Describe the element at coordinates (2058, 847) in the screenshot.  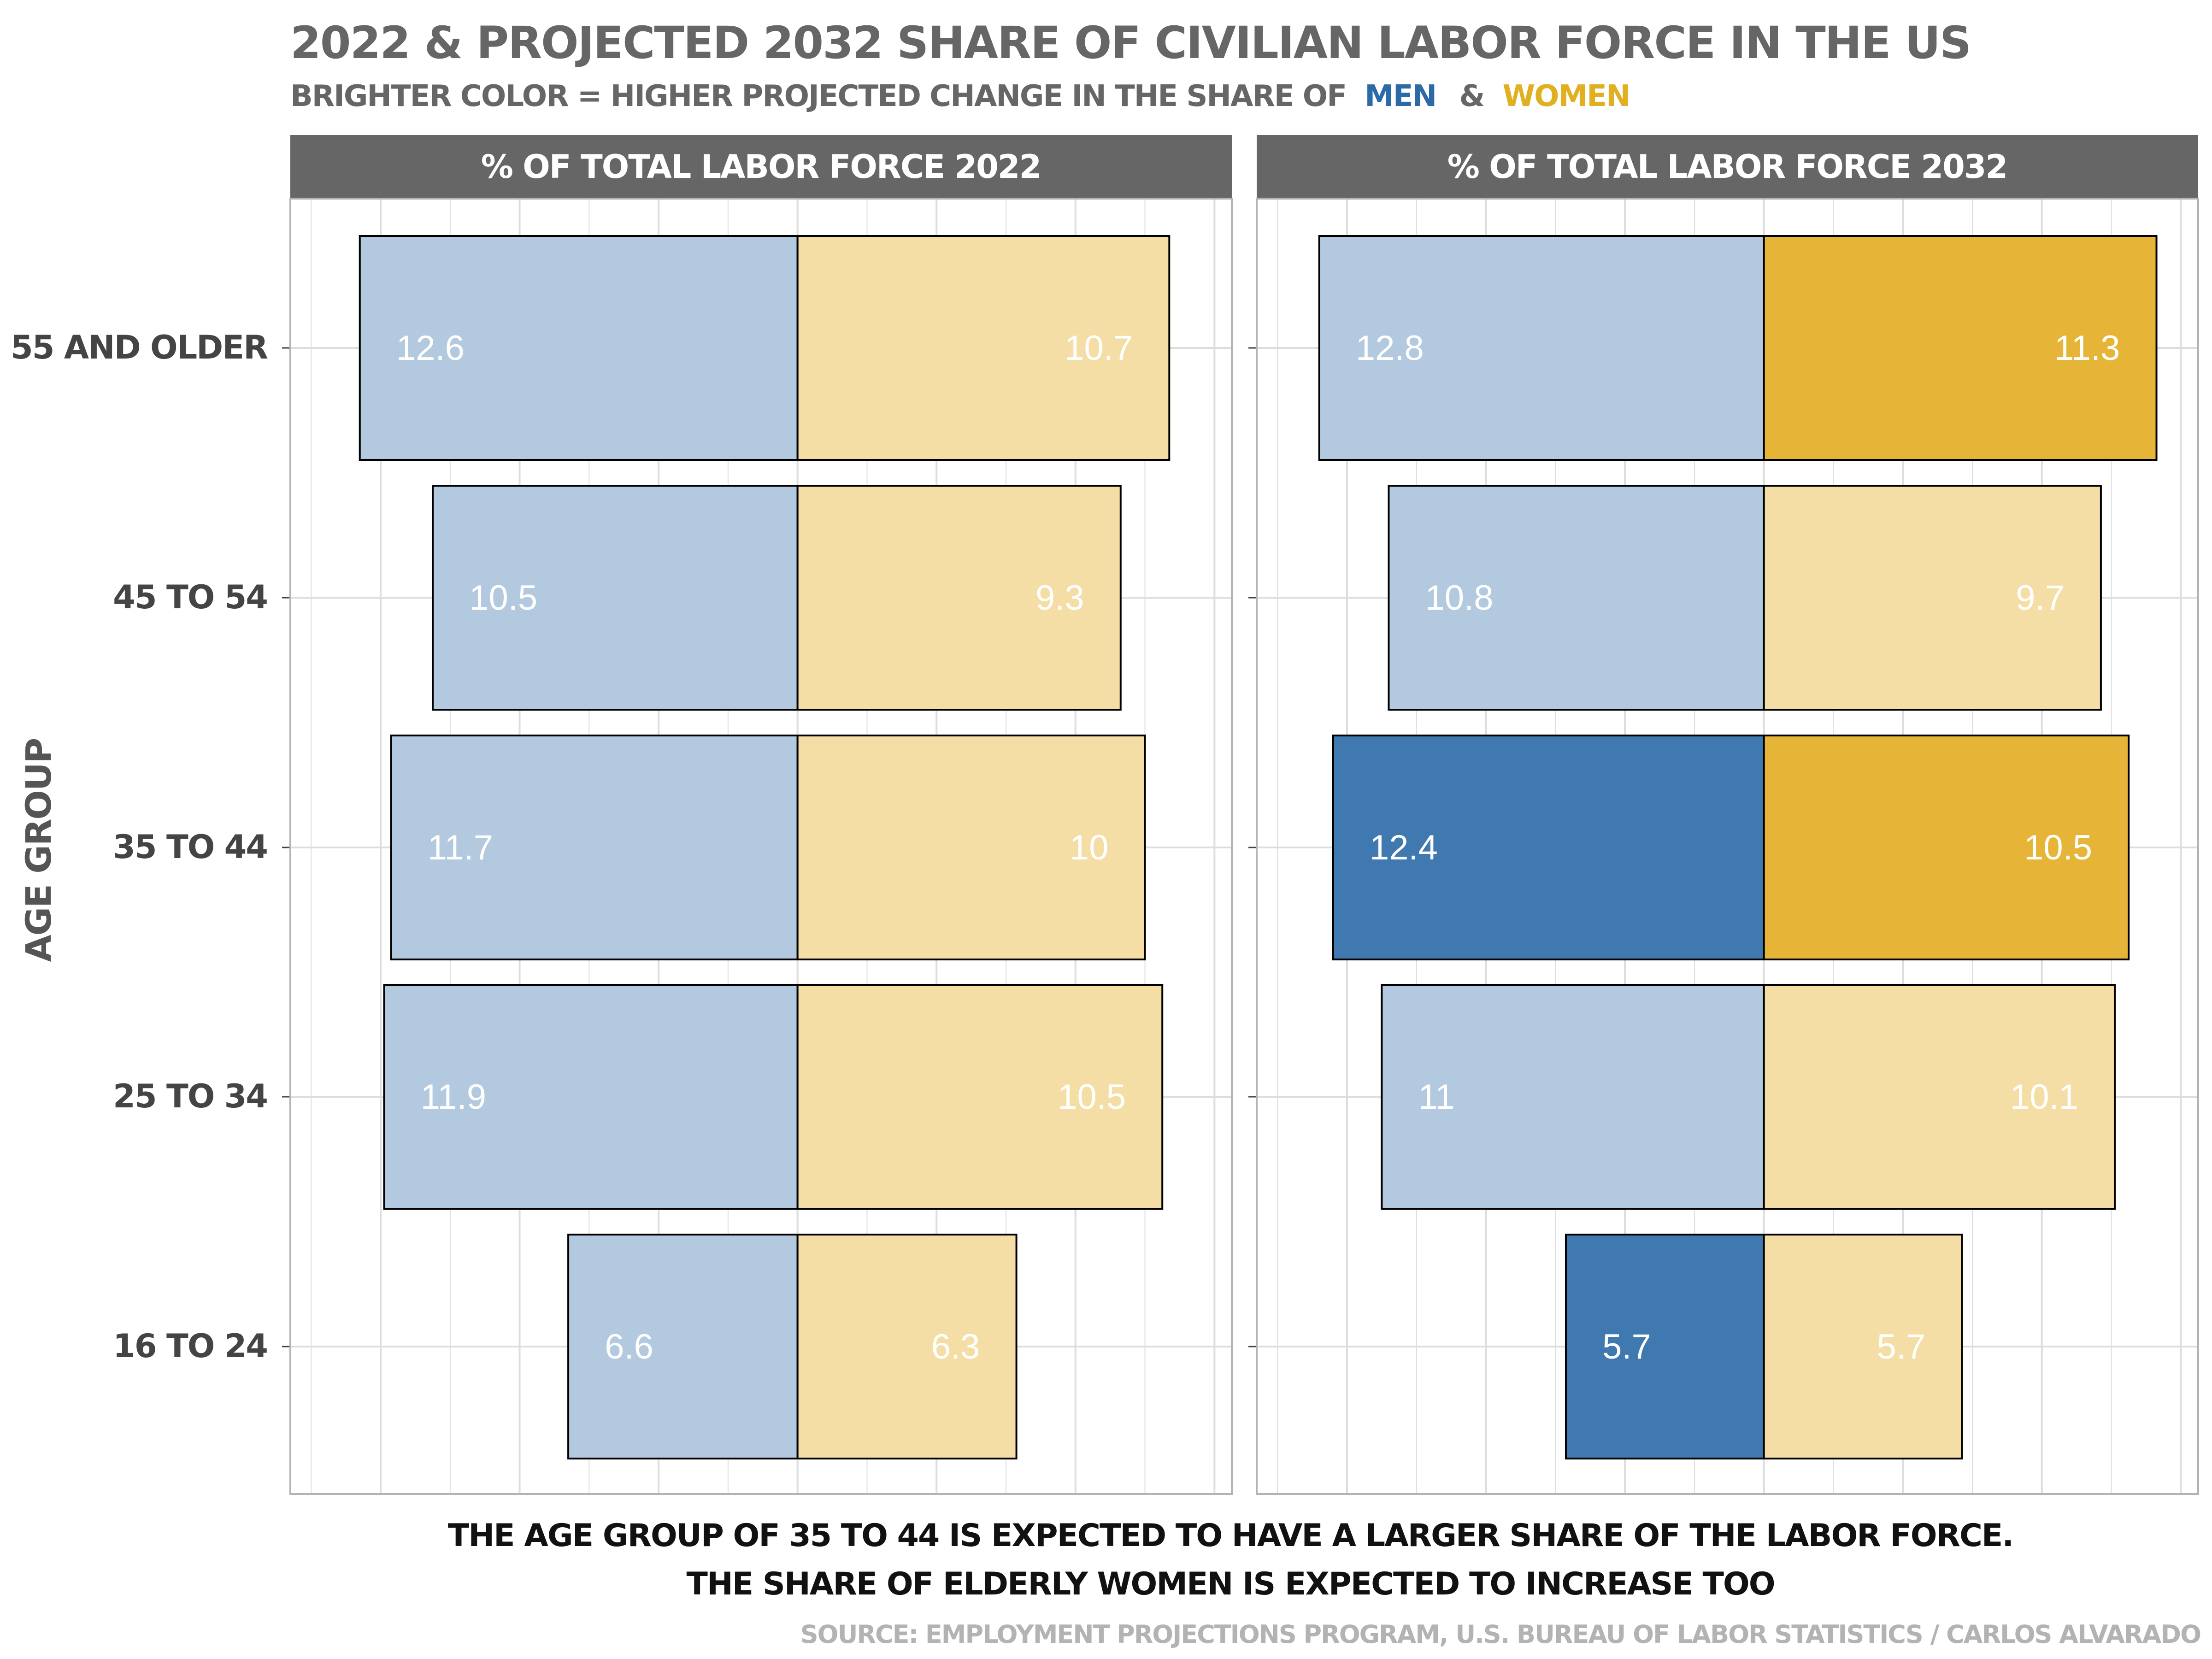
I see `label-women-35-to-44-2032: 10.5` at that location.